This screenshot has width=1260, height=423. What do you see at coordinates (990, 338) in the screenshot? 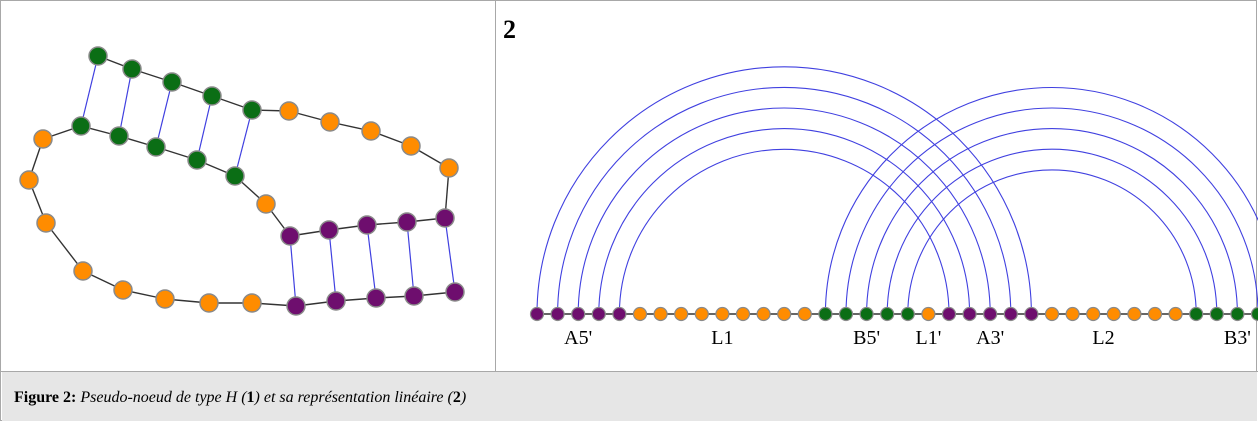
I see `segment-label: A3'` at bounding box center [990, 338].